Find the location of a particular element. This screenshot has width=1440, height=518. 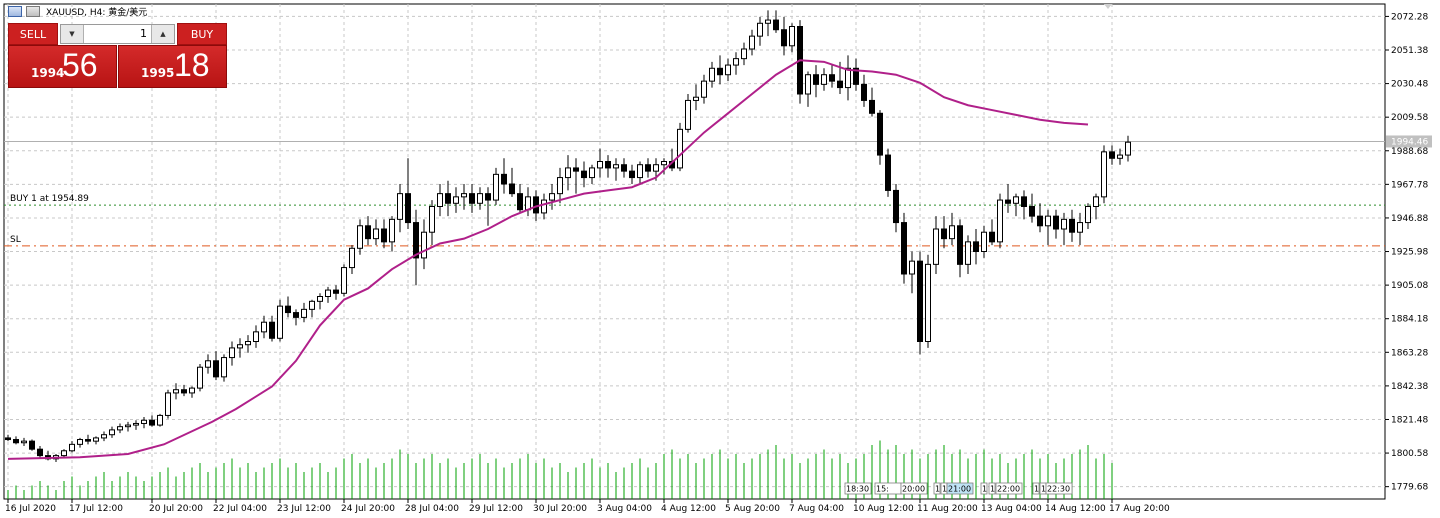

sell-button: SELL is located at coordinates (33, 34).